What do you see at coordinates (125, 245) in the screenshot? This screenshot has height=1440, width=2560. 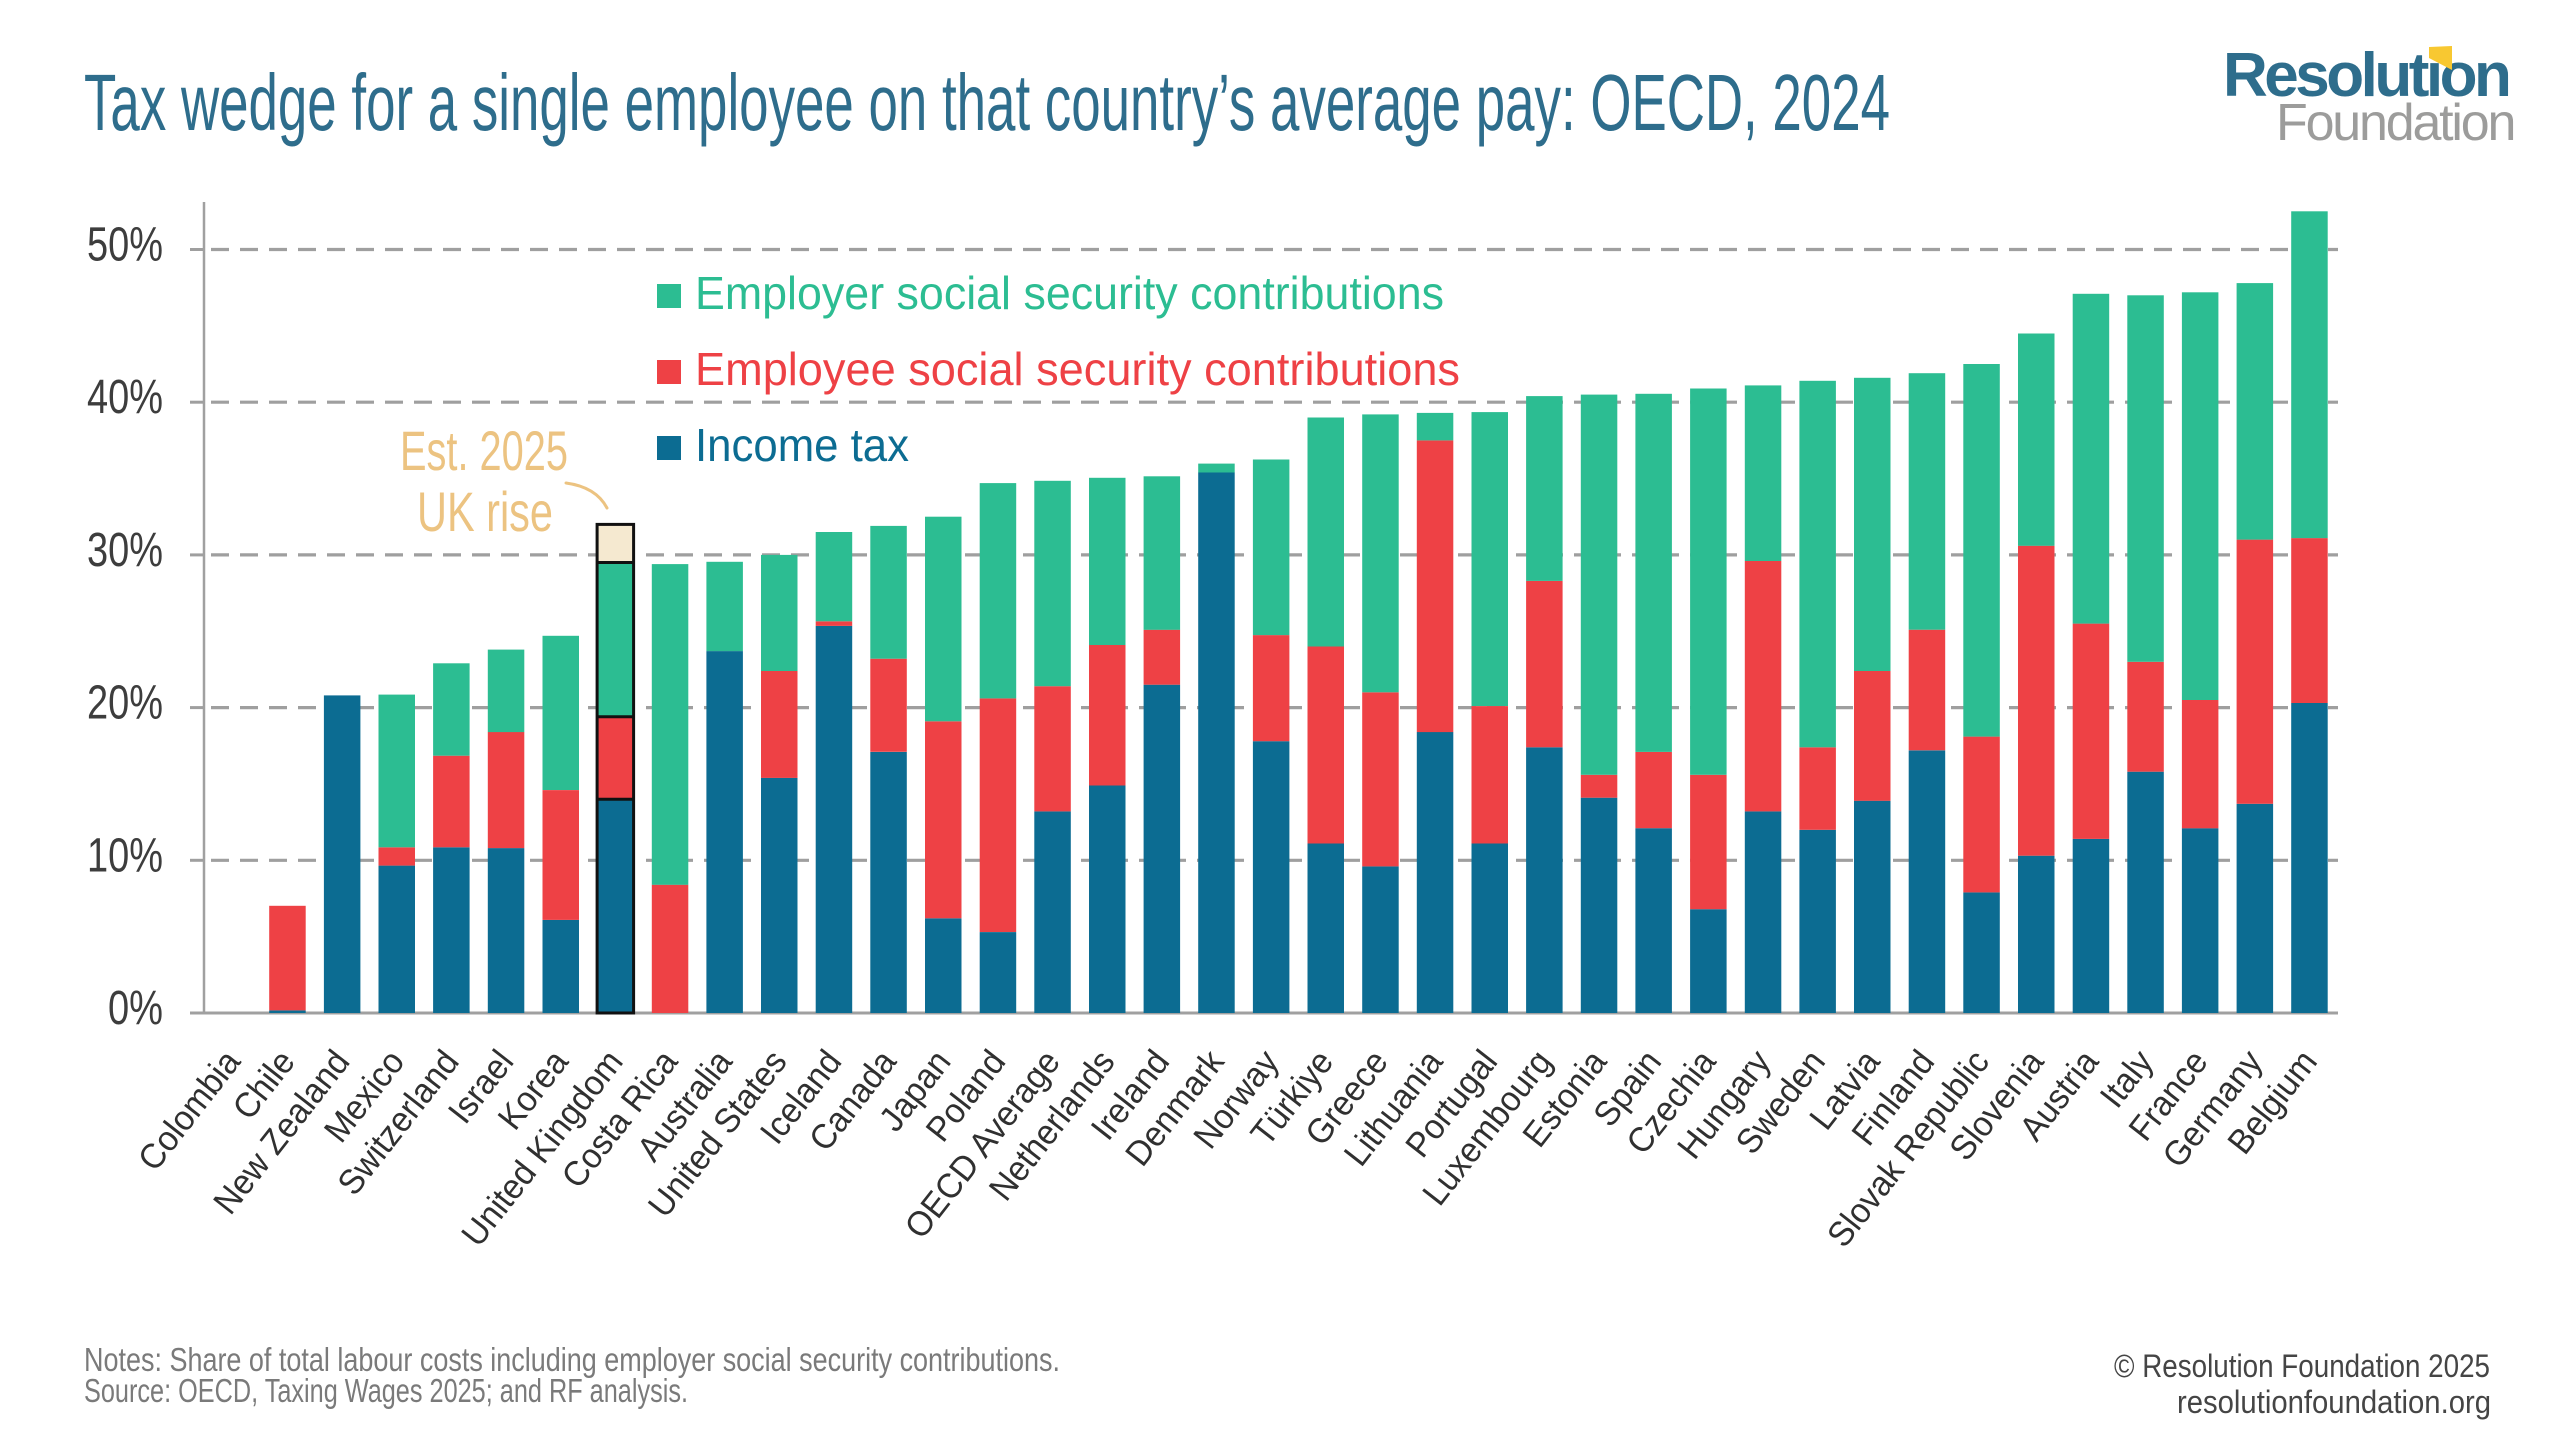 I see `svg-text: 50%` at bounding box center [125, 245].